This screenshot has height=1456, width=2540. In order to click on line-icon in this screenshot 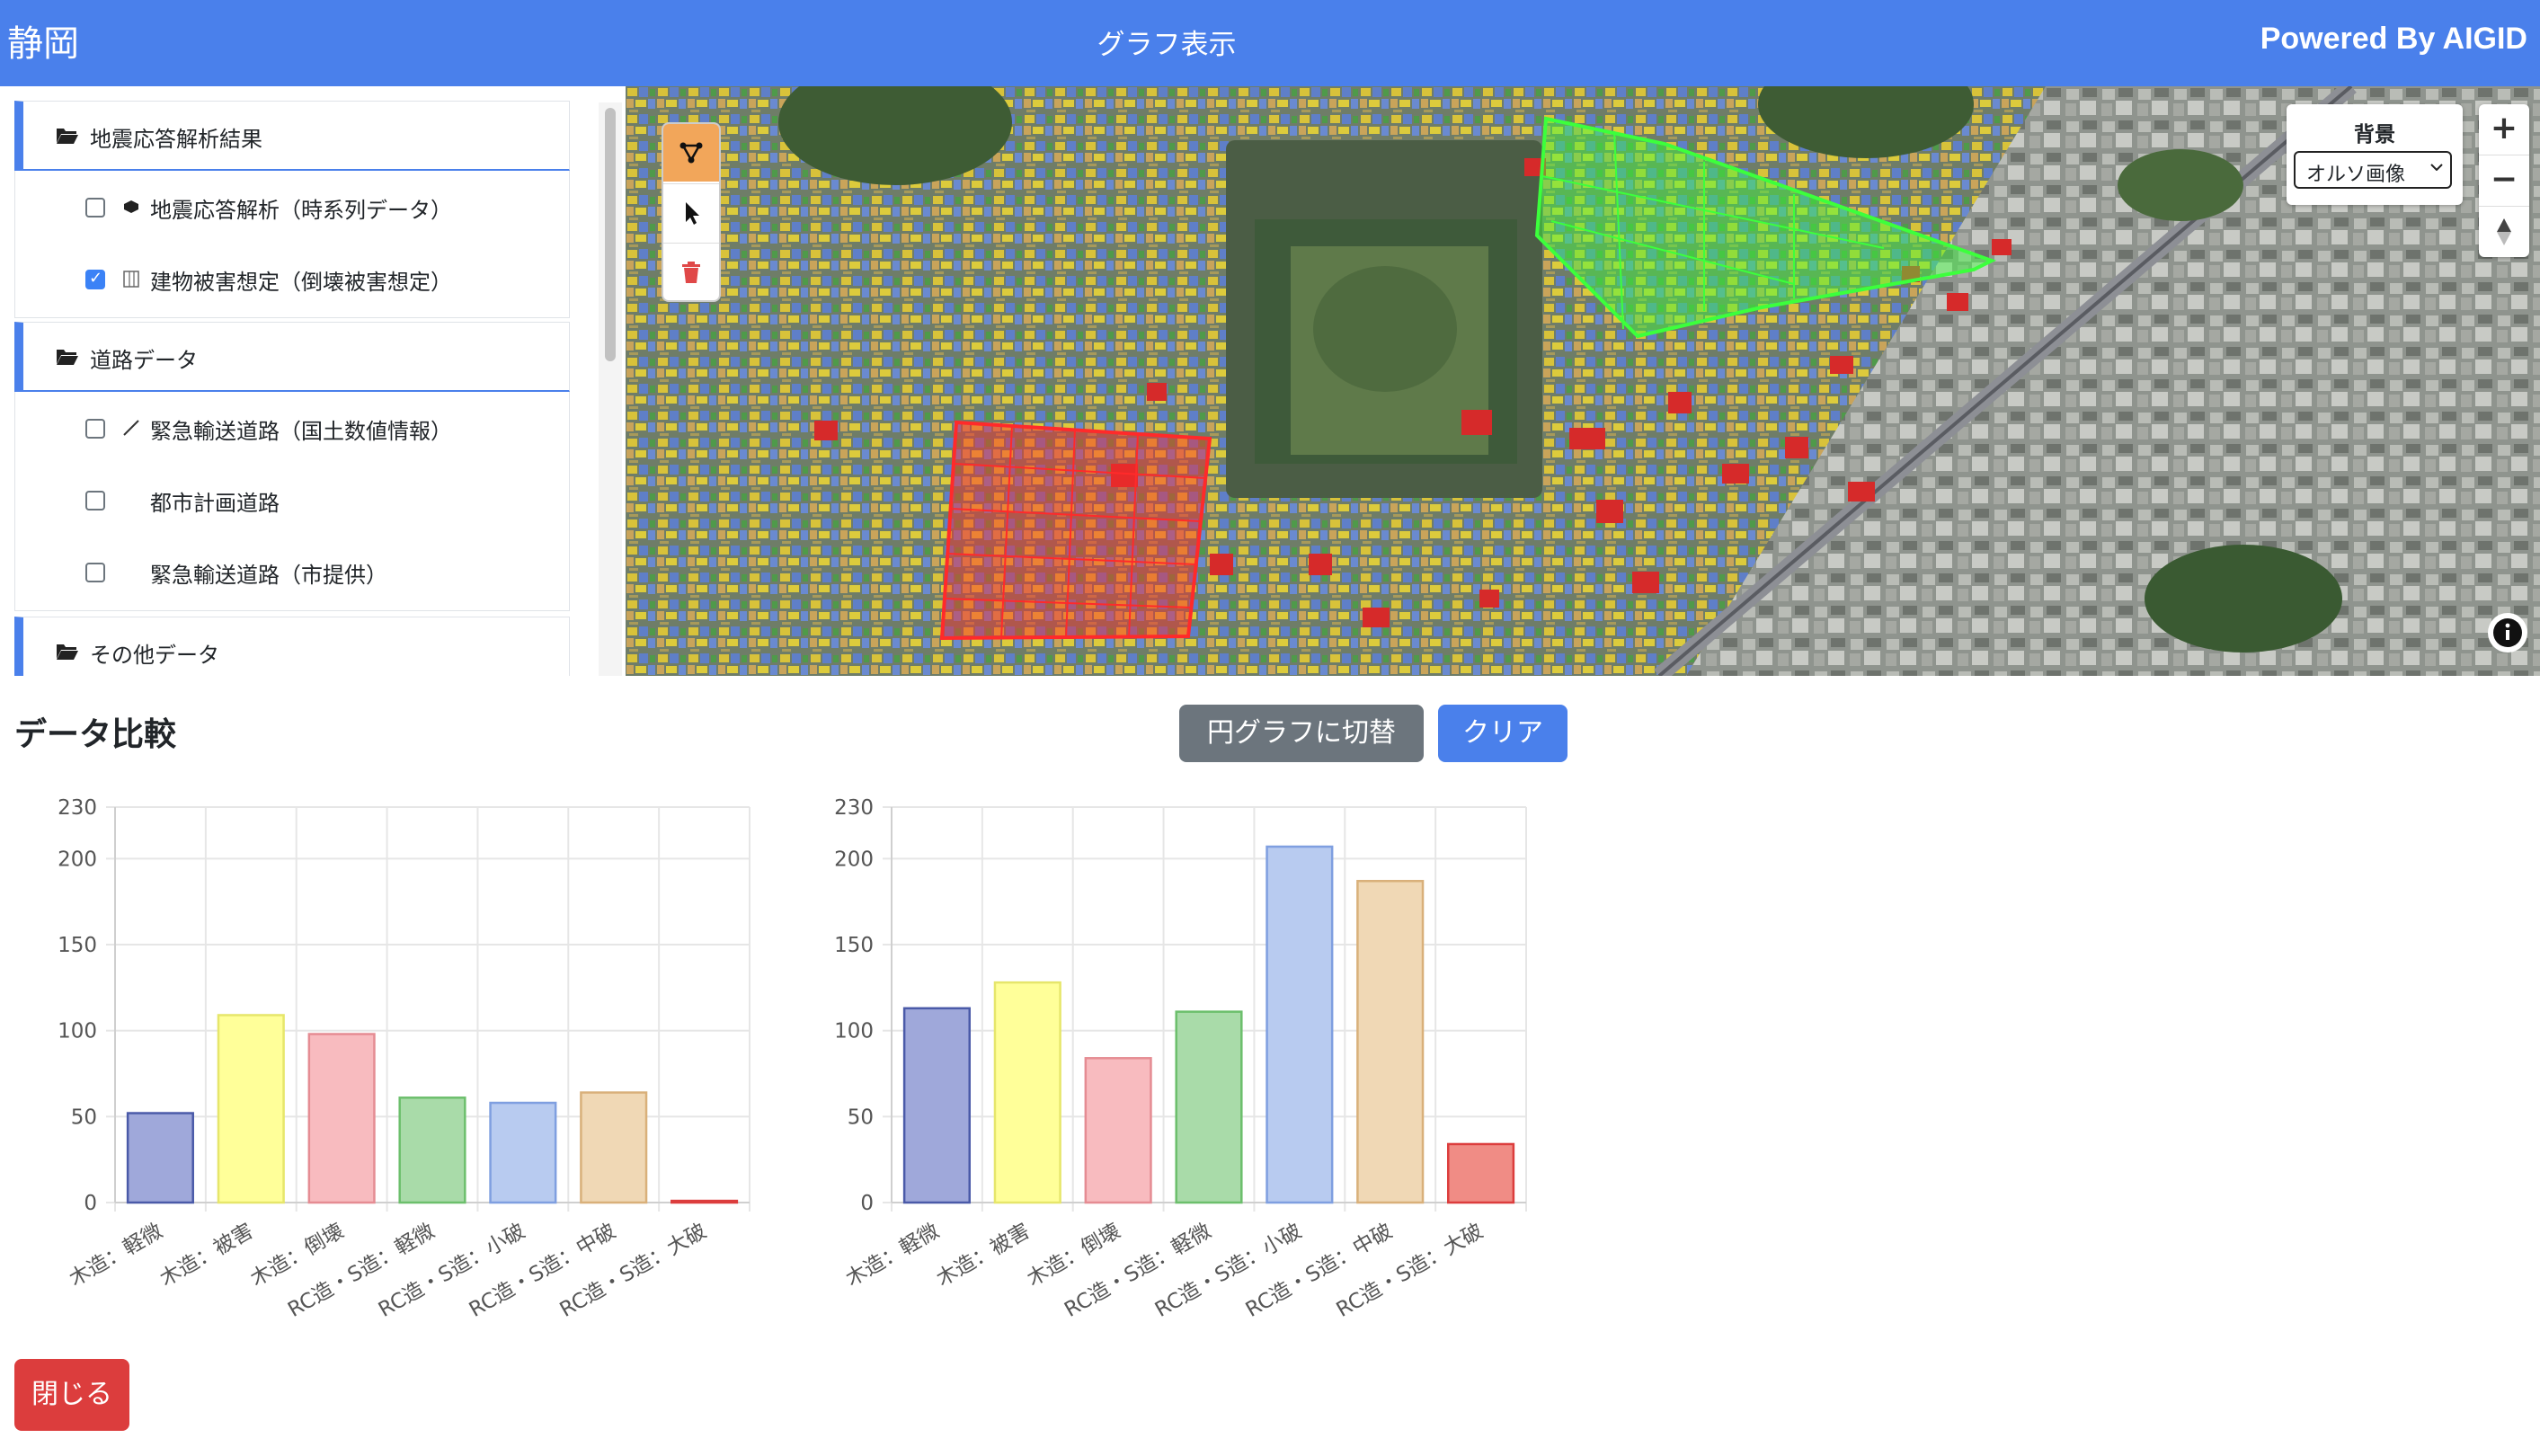, I will do `click(131, 428)`.